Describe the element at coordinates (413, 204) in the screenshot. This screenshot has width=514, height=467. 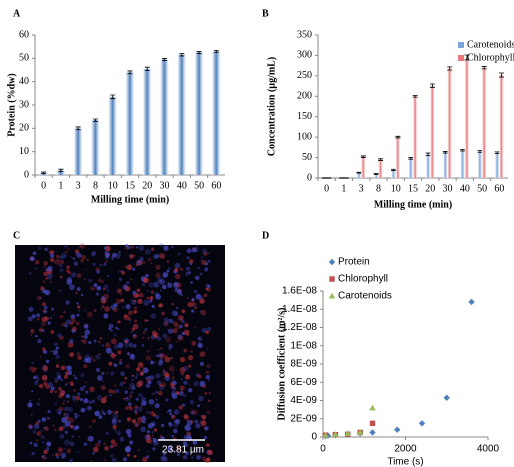
I see `x-axis-label: Milling time (min)` at that location.